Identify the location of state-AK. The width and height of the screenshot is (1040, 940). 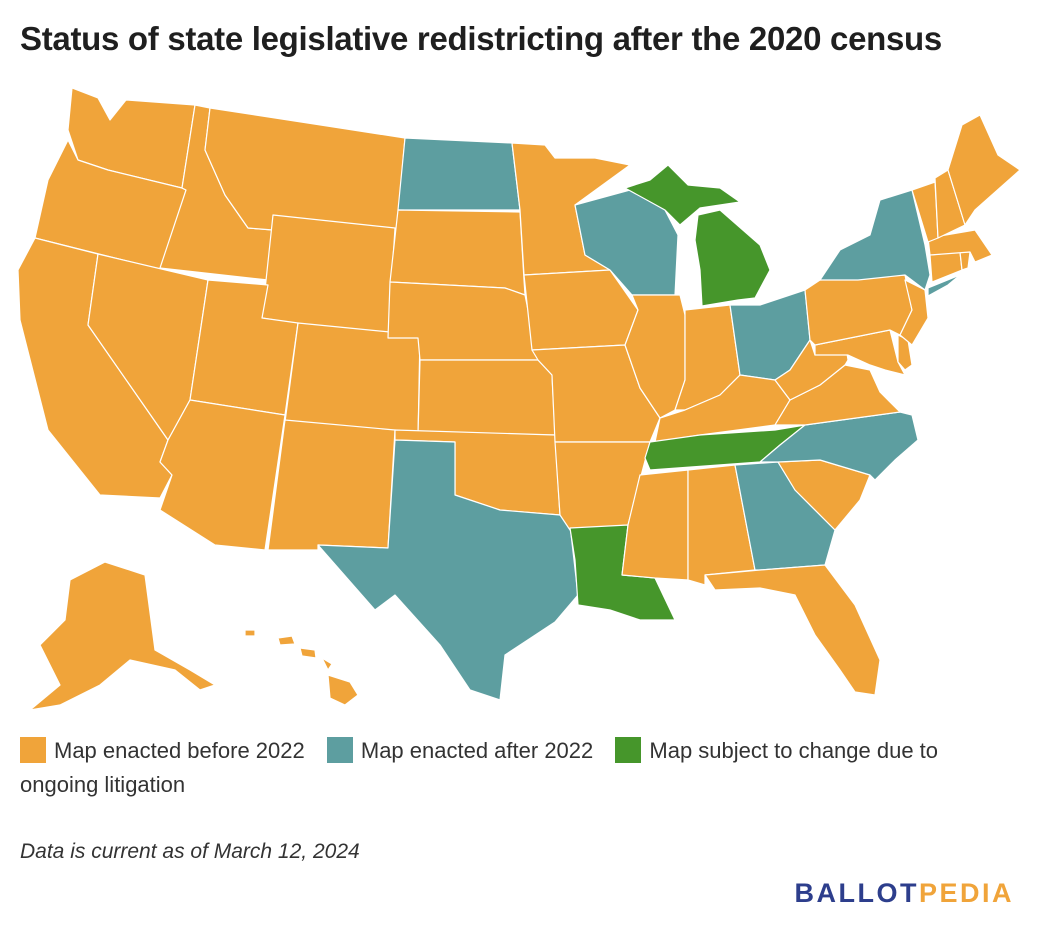
(122, 636).